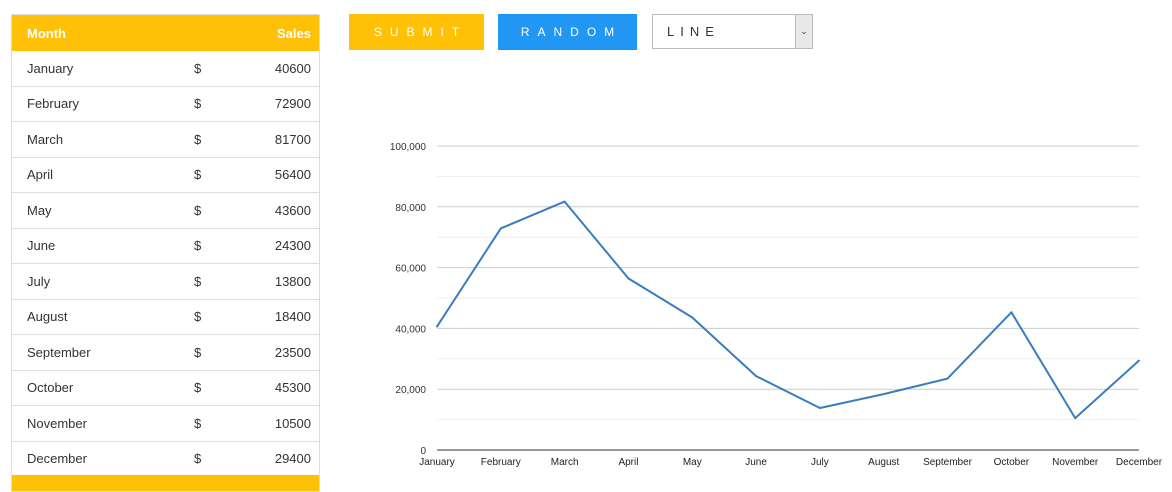 The image size is (1172, 492). I want to click on row-month: May, so click(39, 210).